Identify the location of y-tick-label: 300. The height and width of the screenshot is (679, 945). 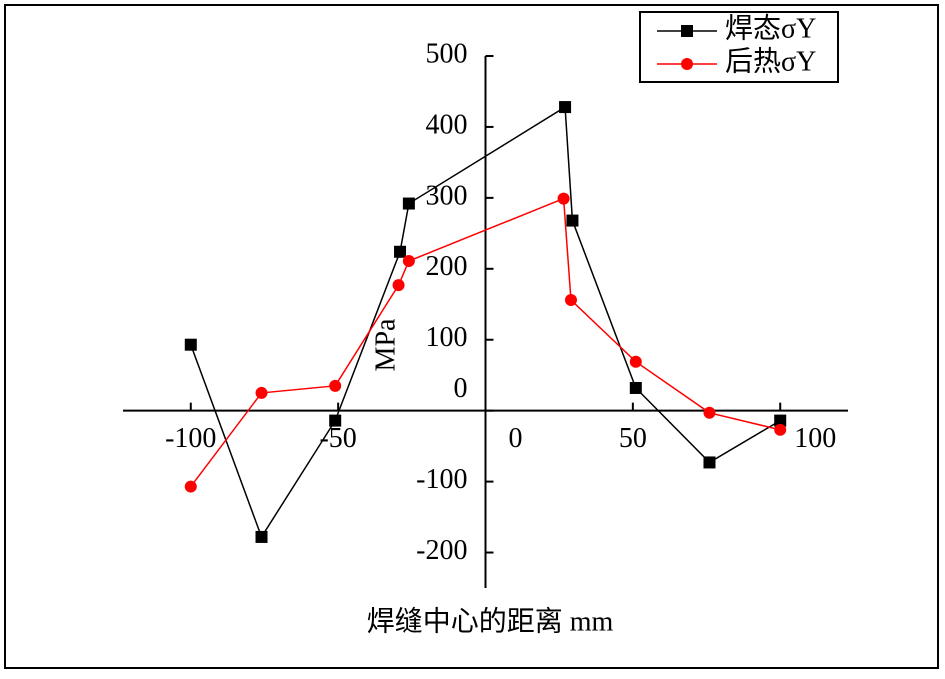
(447, 195).